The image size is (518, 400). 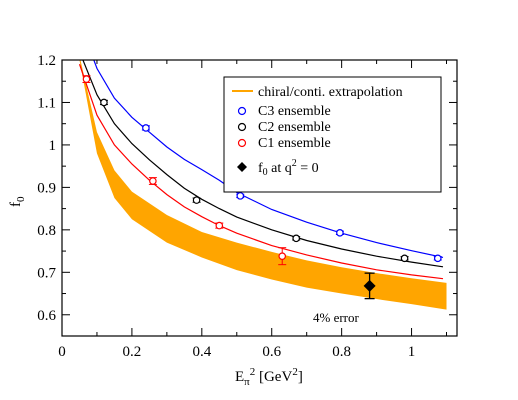 I want to click on x-axis-label: Eπ2 [GeV2], so click(x=269, y=377).